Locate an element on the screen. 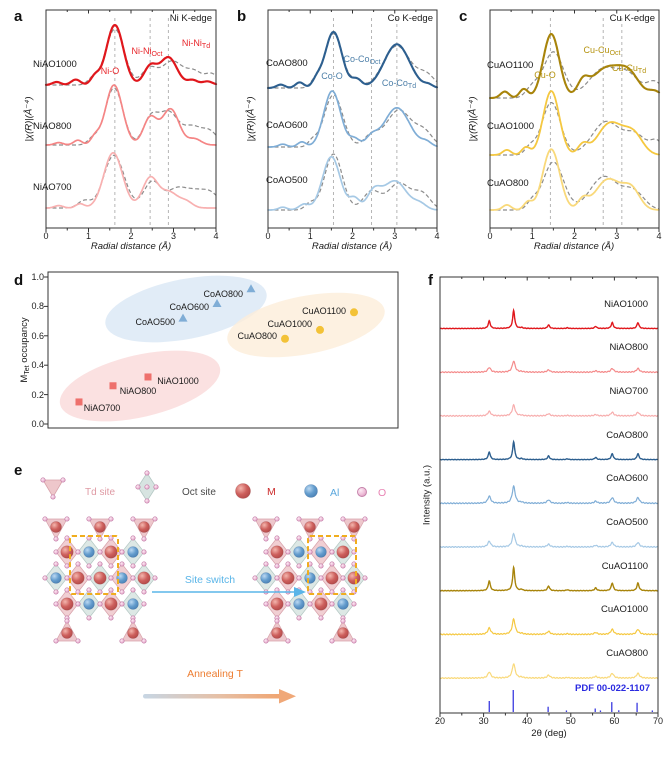 Image resolution: width=665 pixels, height=757 pixels. site-switch-arrowhead is located at coordinates (300, 592).